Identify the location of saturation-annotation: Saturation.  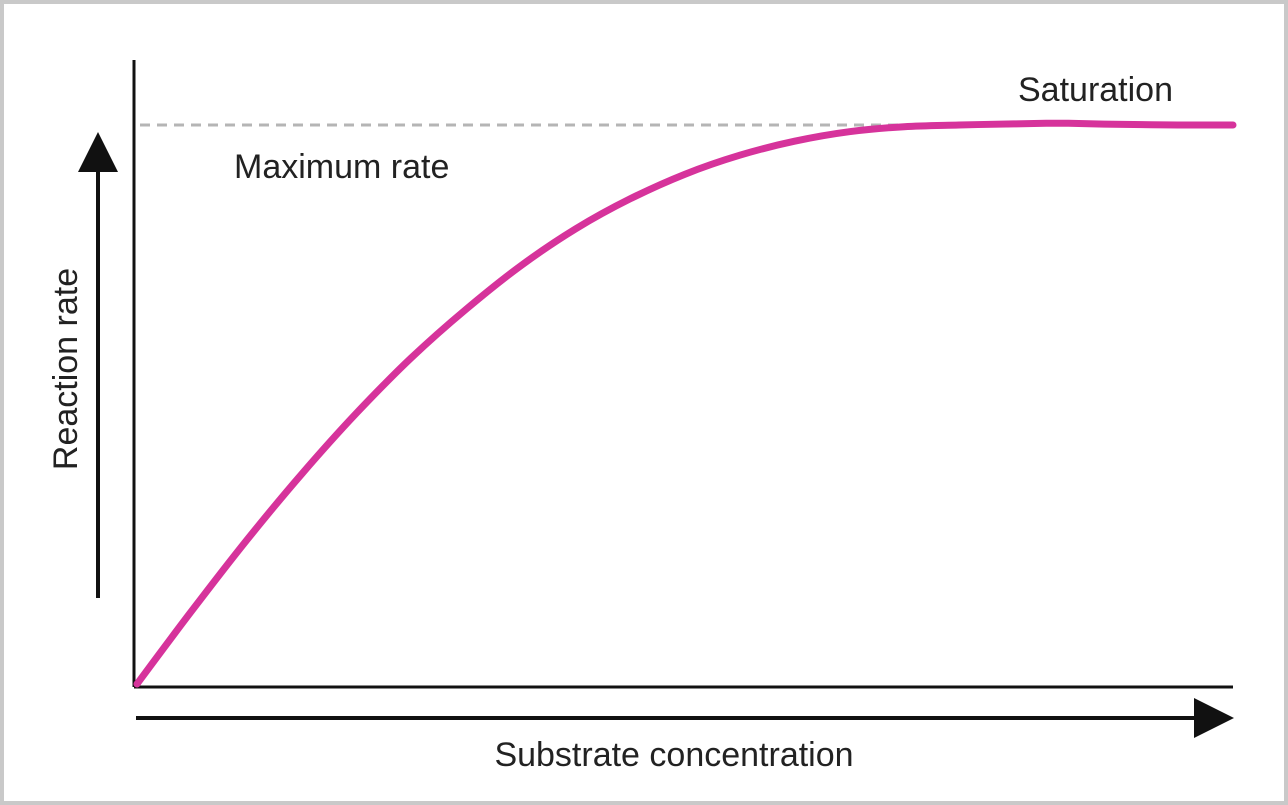
(1095, 90).